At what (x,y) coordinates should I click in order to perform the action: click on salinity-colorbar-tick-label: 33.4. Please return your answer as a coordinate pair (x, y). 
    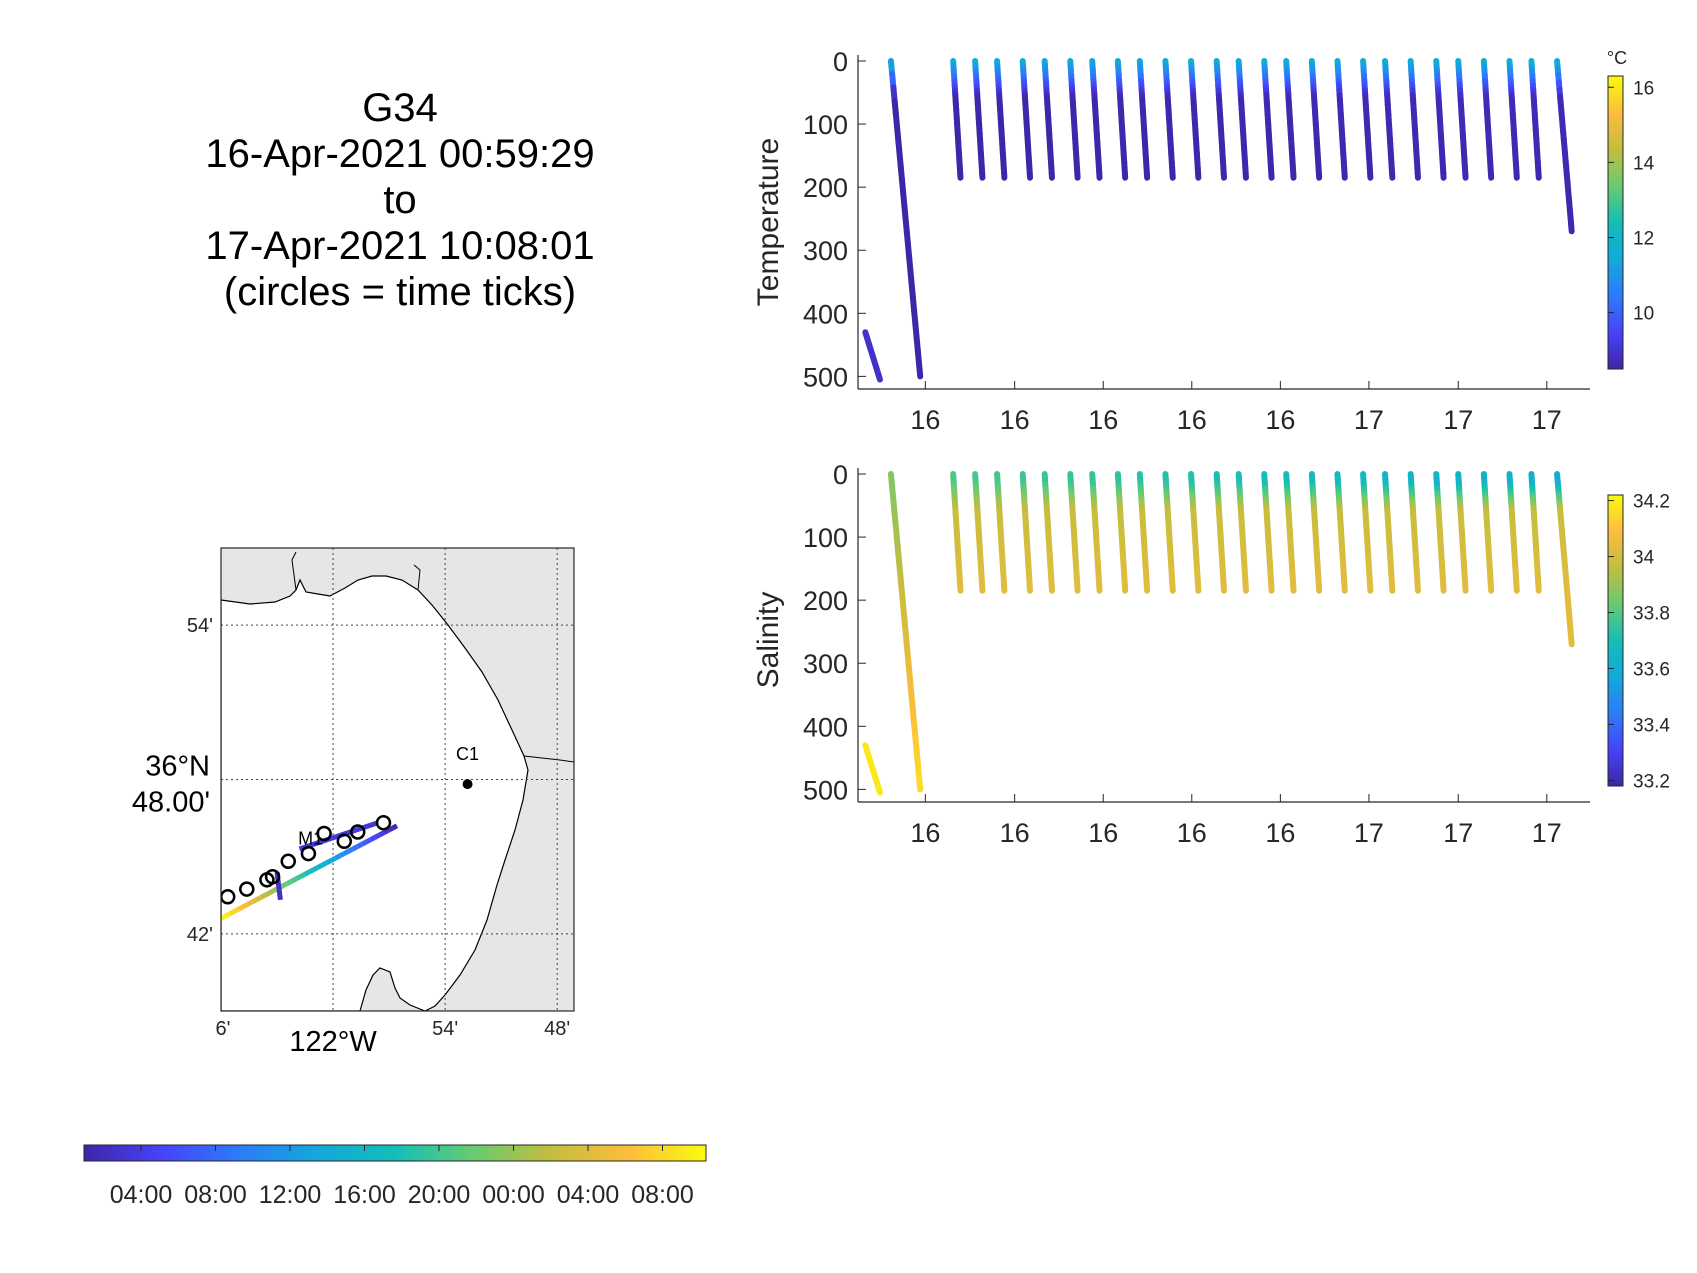
    Looking at the image, I should click on (1651, 725).